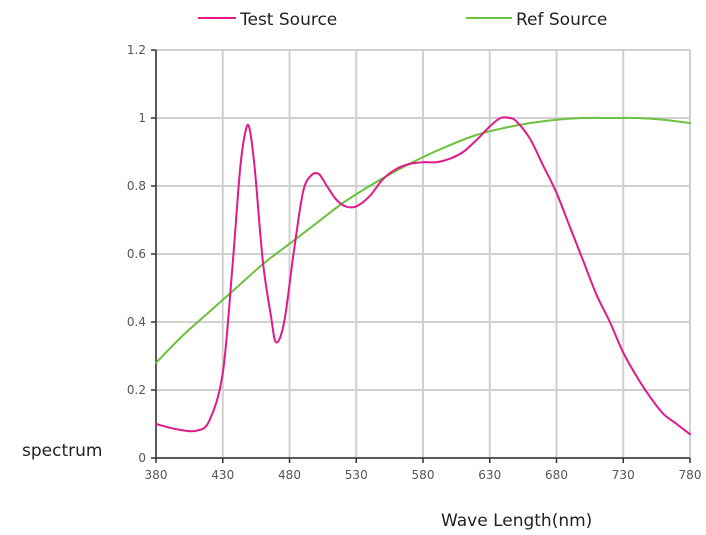  I want to click on y-tick-label: 0.2, so click(136, 390).